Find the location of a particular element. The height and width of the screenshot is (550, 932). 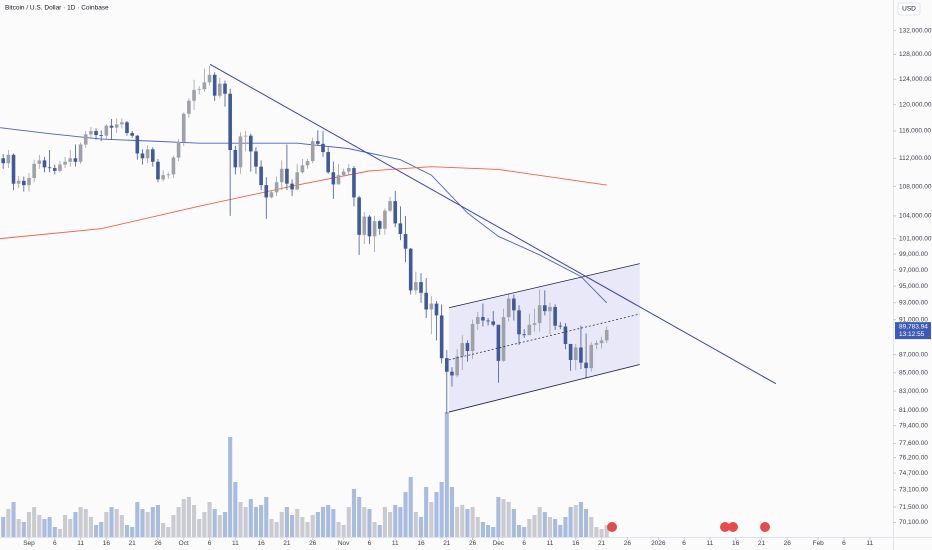

x-tick-label: 21 is located at coordinates (287, 543).